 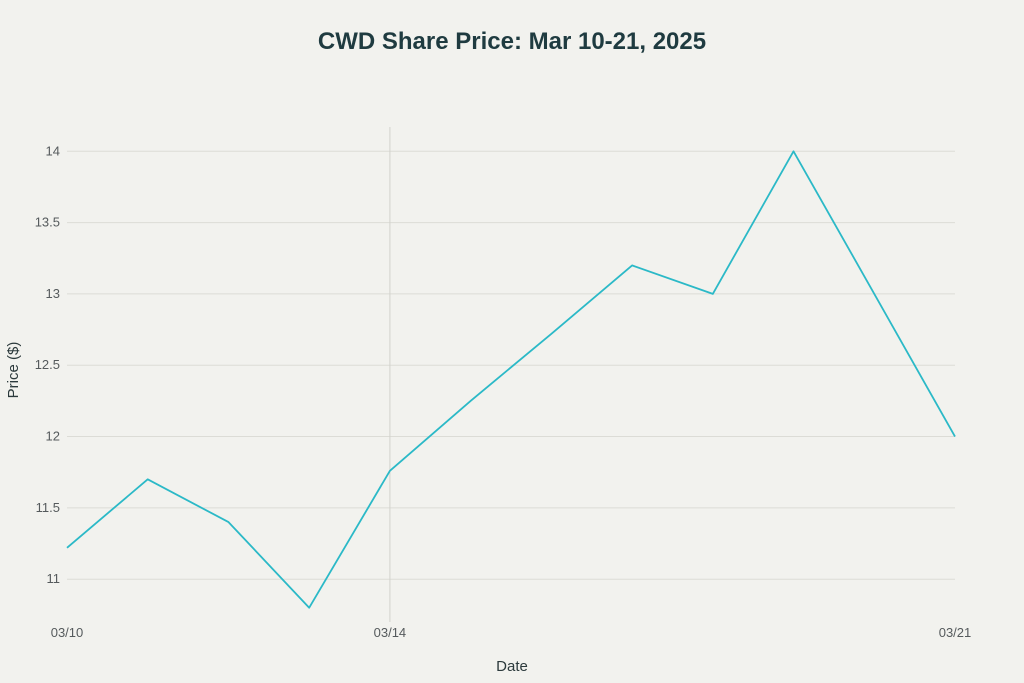 What do you see at coordinates (512, 666) in the screenshot?
I see `x-axis-label: Date` at bounding box center [512, 666].